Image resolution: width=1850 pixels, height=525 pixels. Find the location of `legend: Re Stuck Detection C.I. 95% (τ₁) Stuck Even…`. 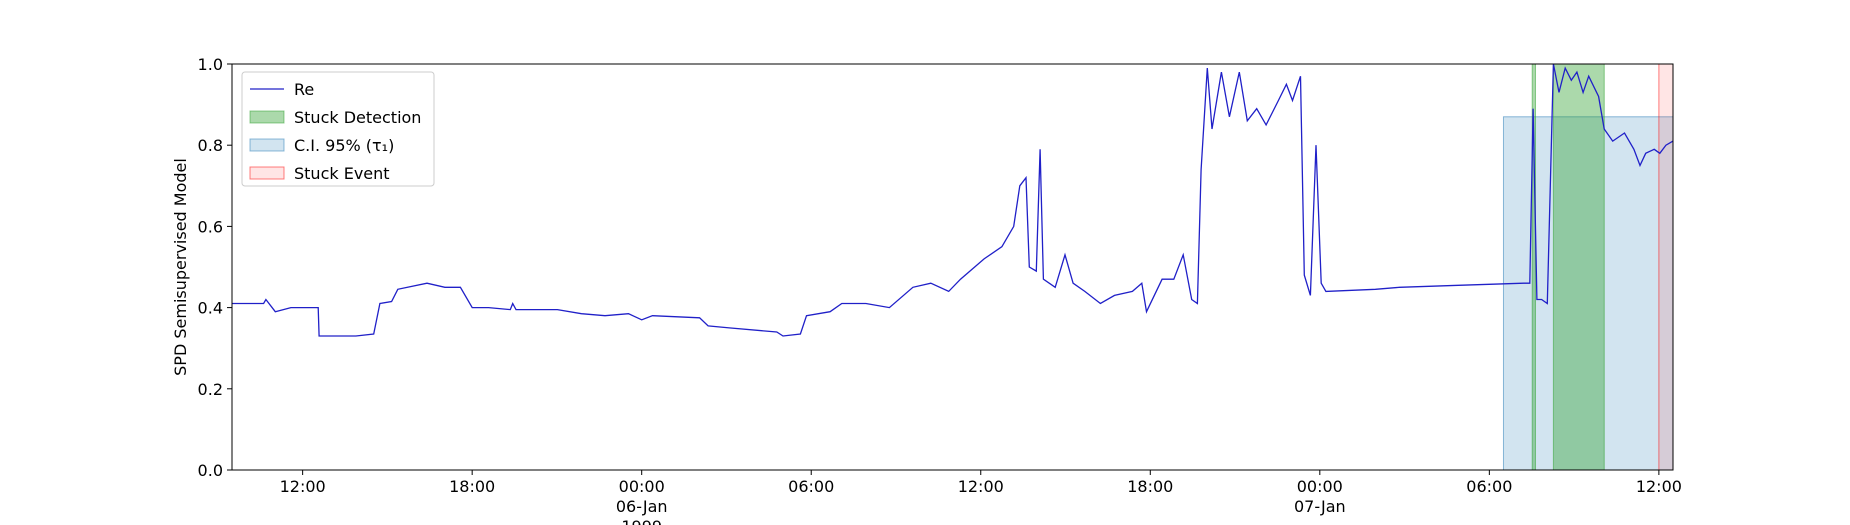

legend: Re Stuck Detection C.I. 95% (τ₁) Stuck Even… is located at coordinates (338, 129).